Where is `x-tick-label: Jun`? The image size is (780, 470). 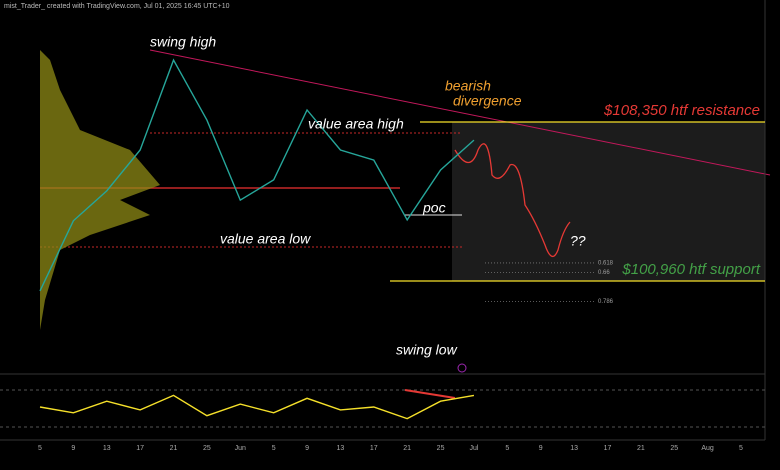
x-tick-label: Jun is located at coordinates (240, 448).